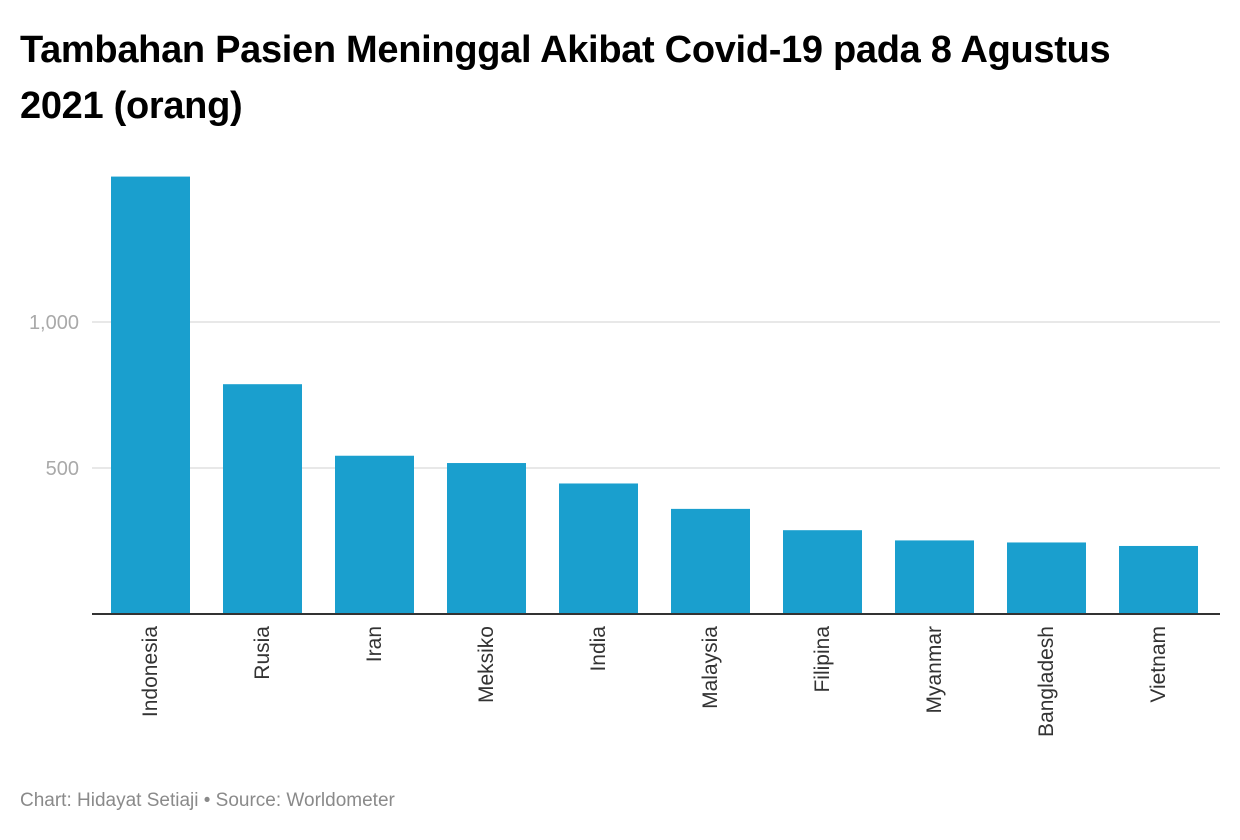 Image resolution: width=1240 pixels, height=840 pixels. I want to click on y-axis-ticks: 500 1,000, so click(54, 396).